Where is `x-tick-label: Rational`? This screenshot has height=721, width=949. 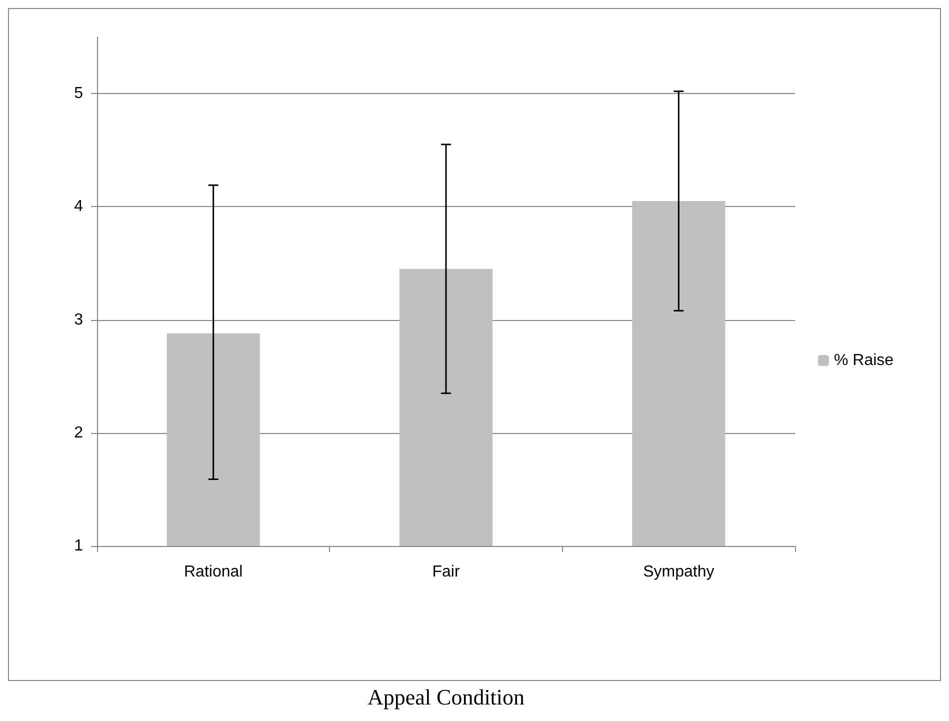 x-tick-label: Rational is located at coordinates (213, 572).